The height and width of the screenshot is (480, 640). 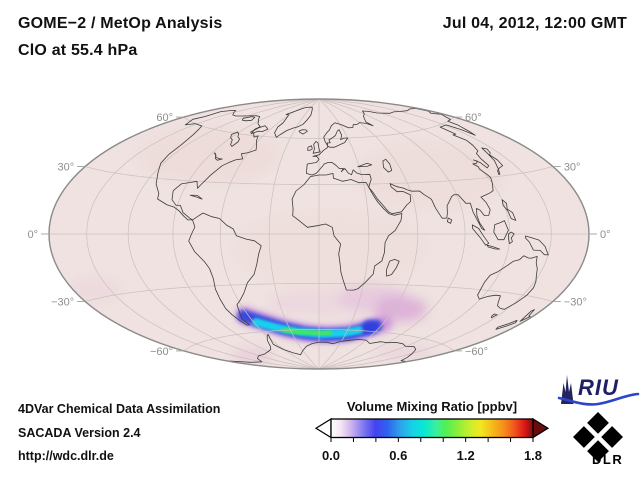 I want to click on figure-subtitle: ClO at 55.4 hPa, so click(x=78, y=50).